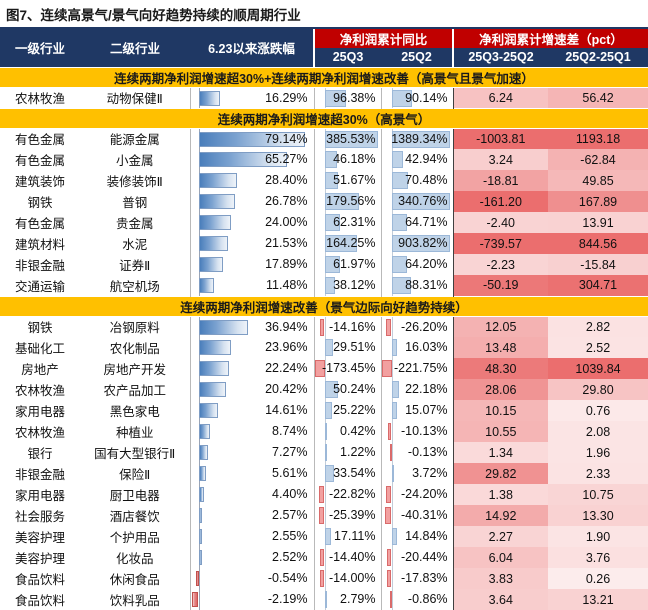 The width and height of the screenshot is (648, 610). I want to click on cell-change-bar: 14.61%, so click(252, 410).